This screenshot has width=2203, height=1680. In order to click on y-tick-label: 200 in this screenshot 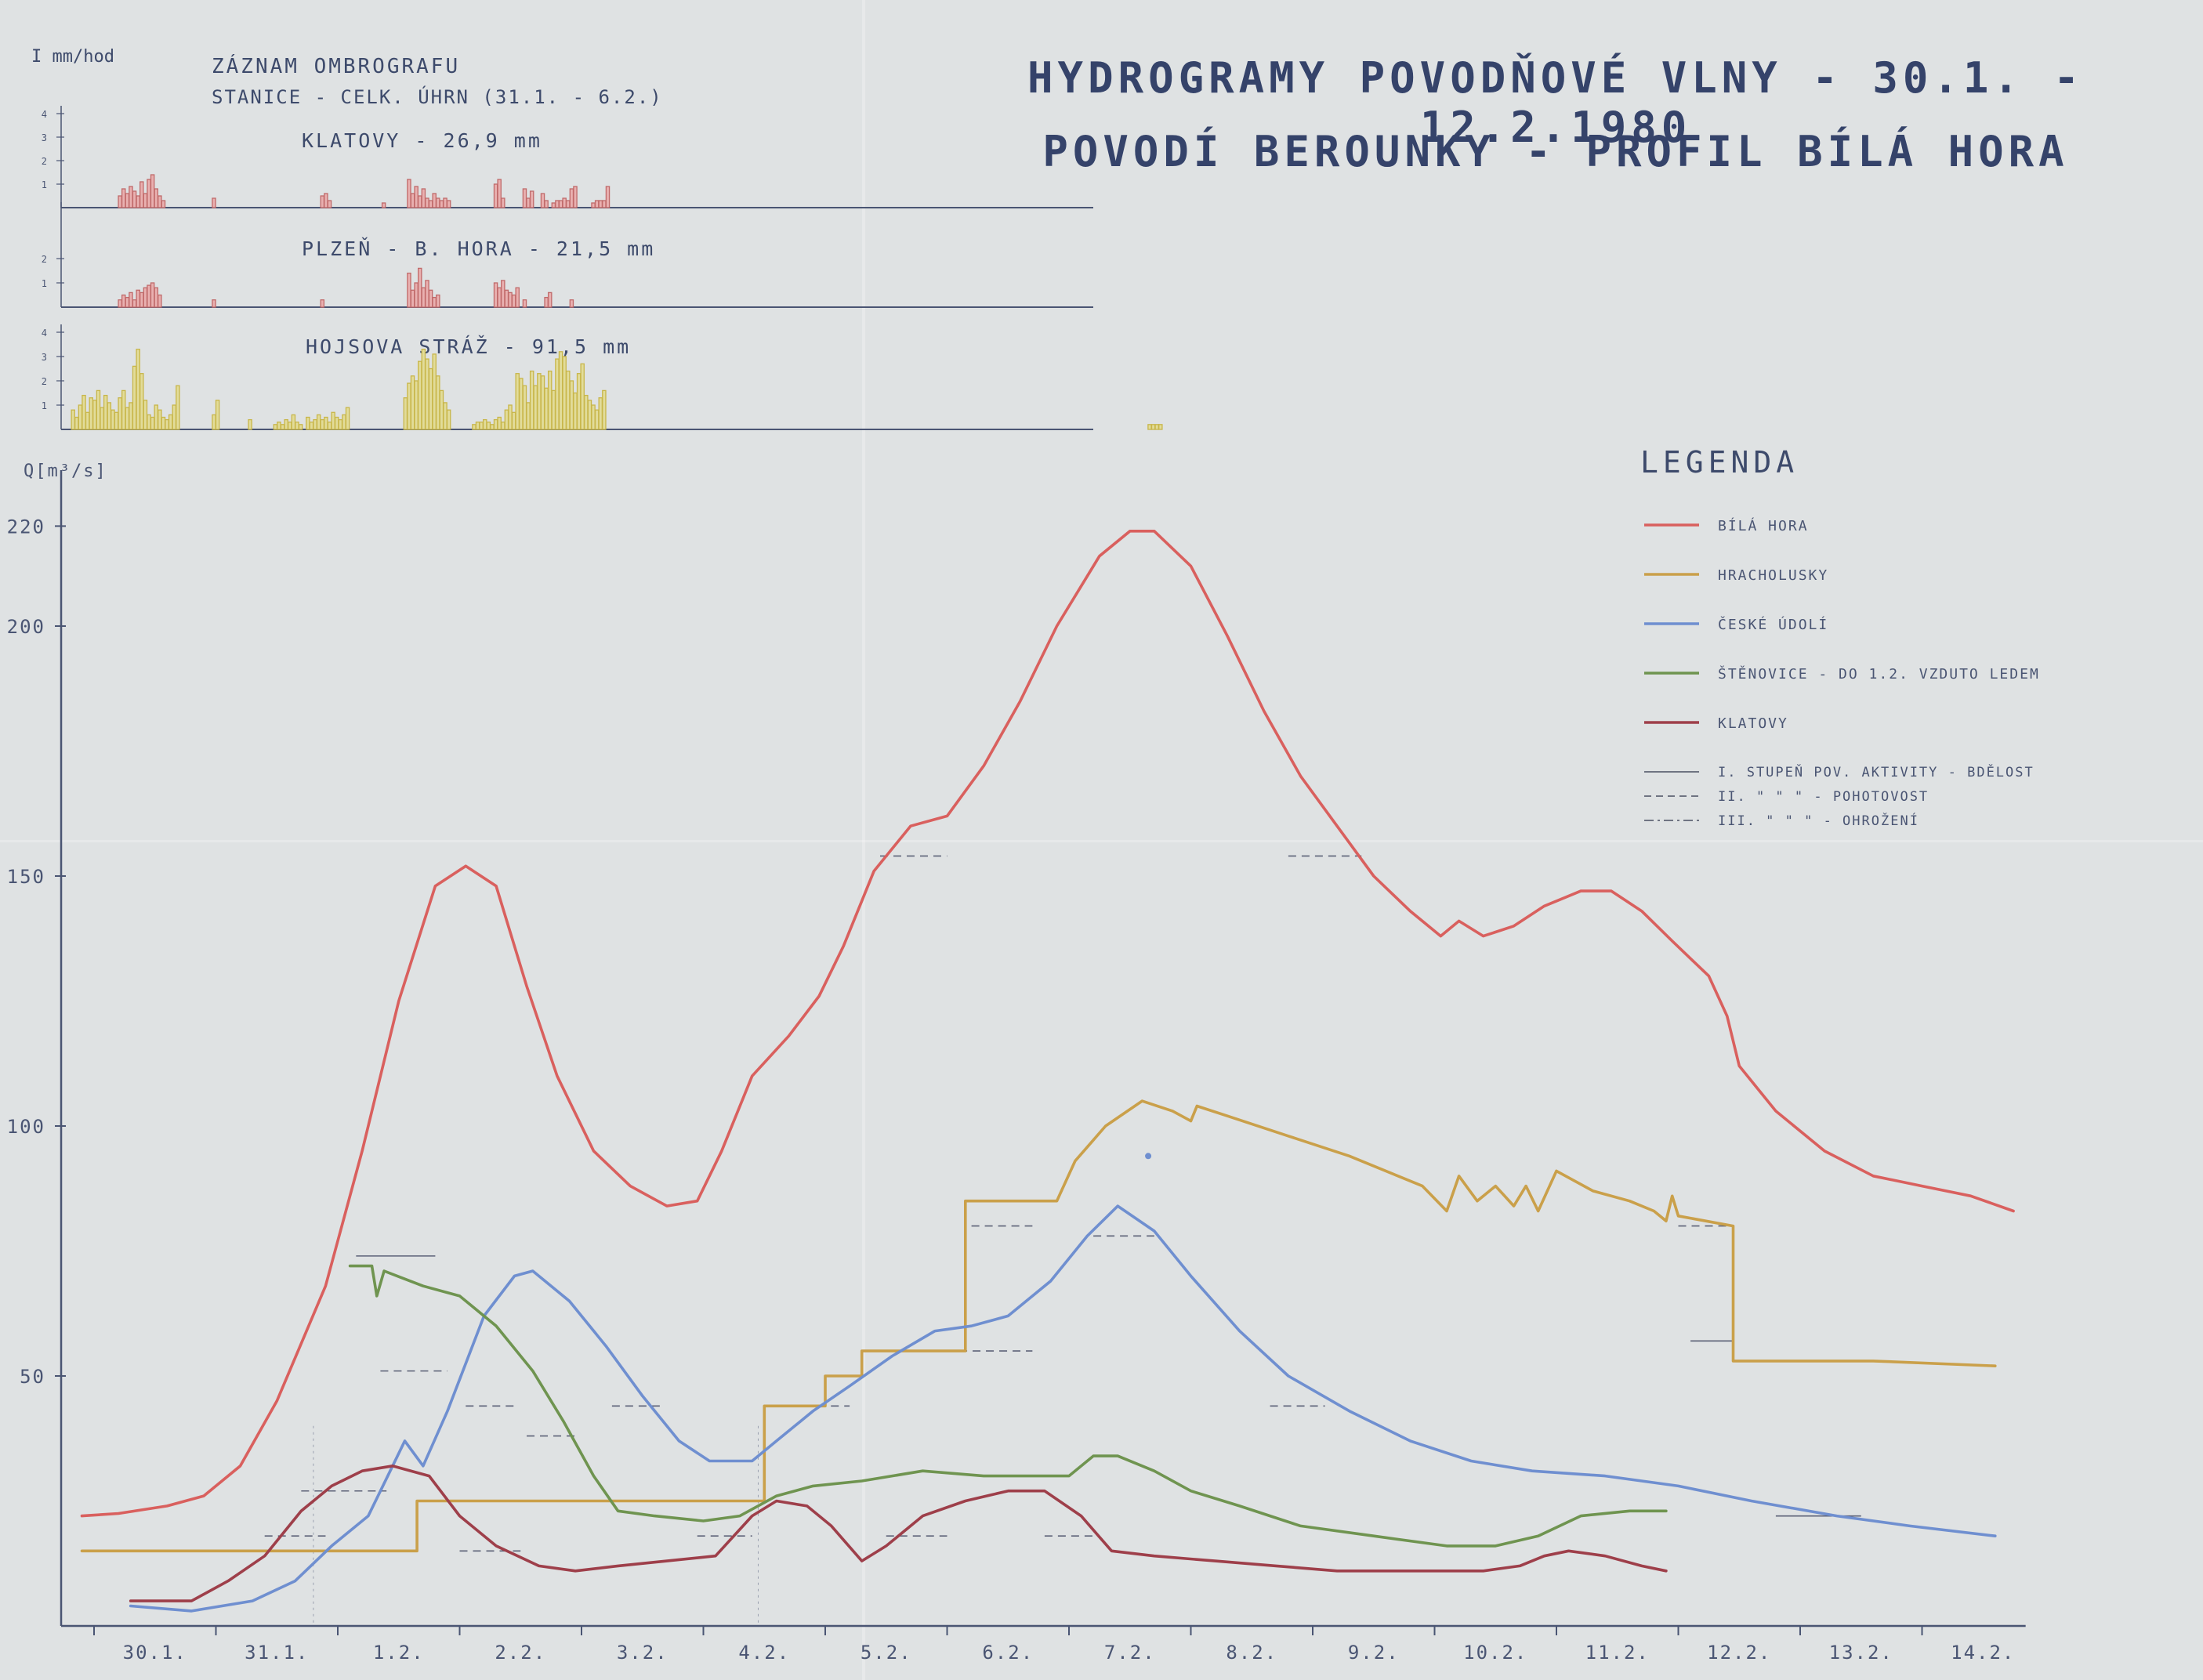, I will do `click(26, 627)`.